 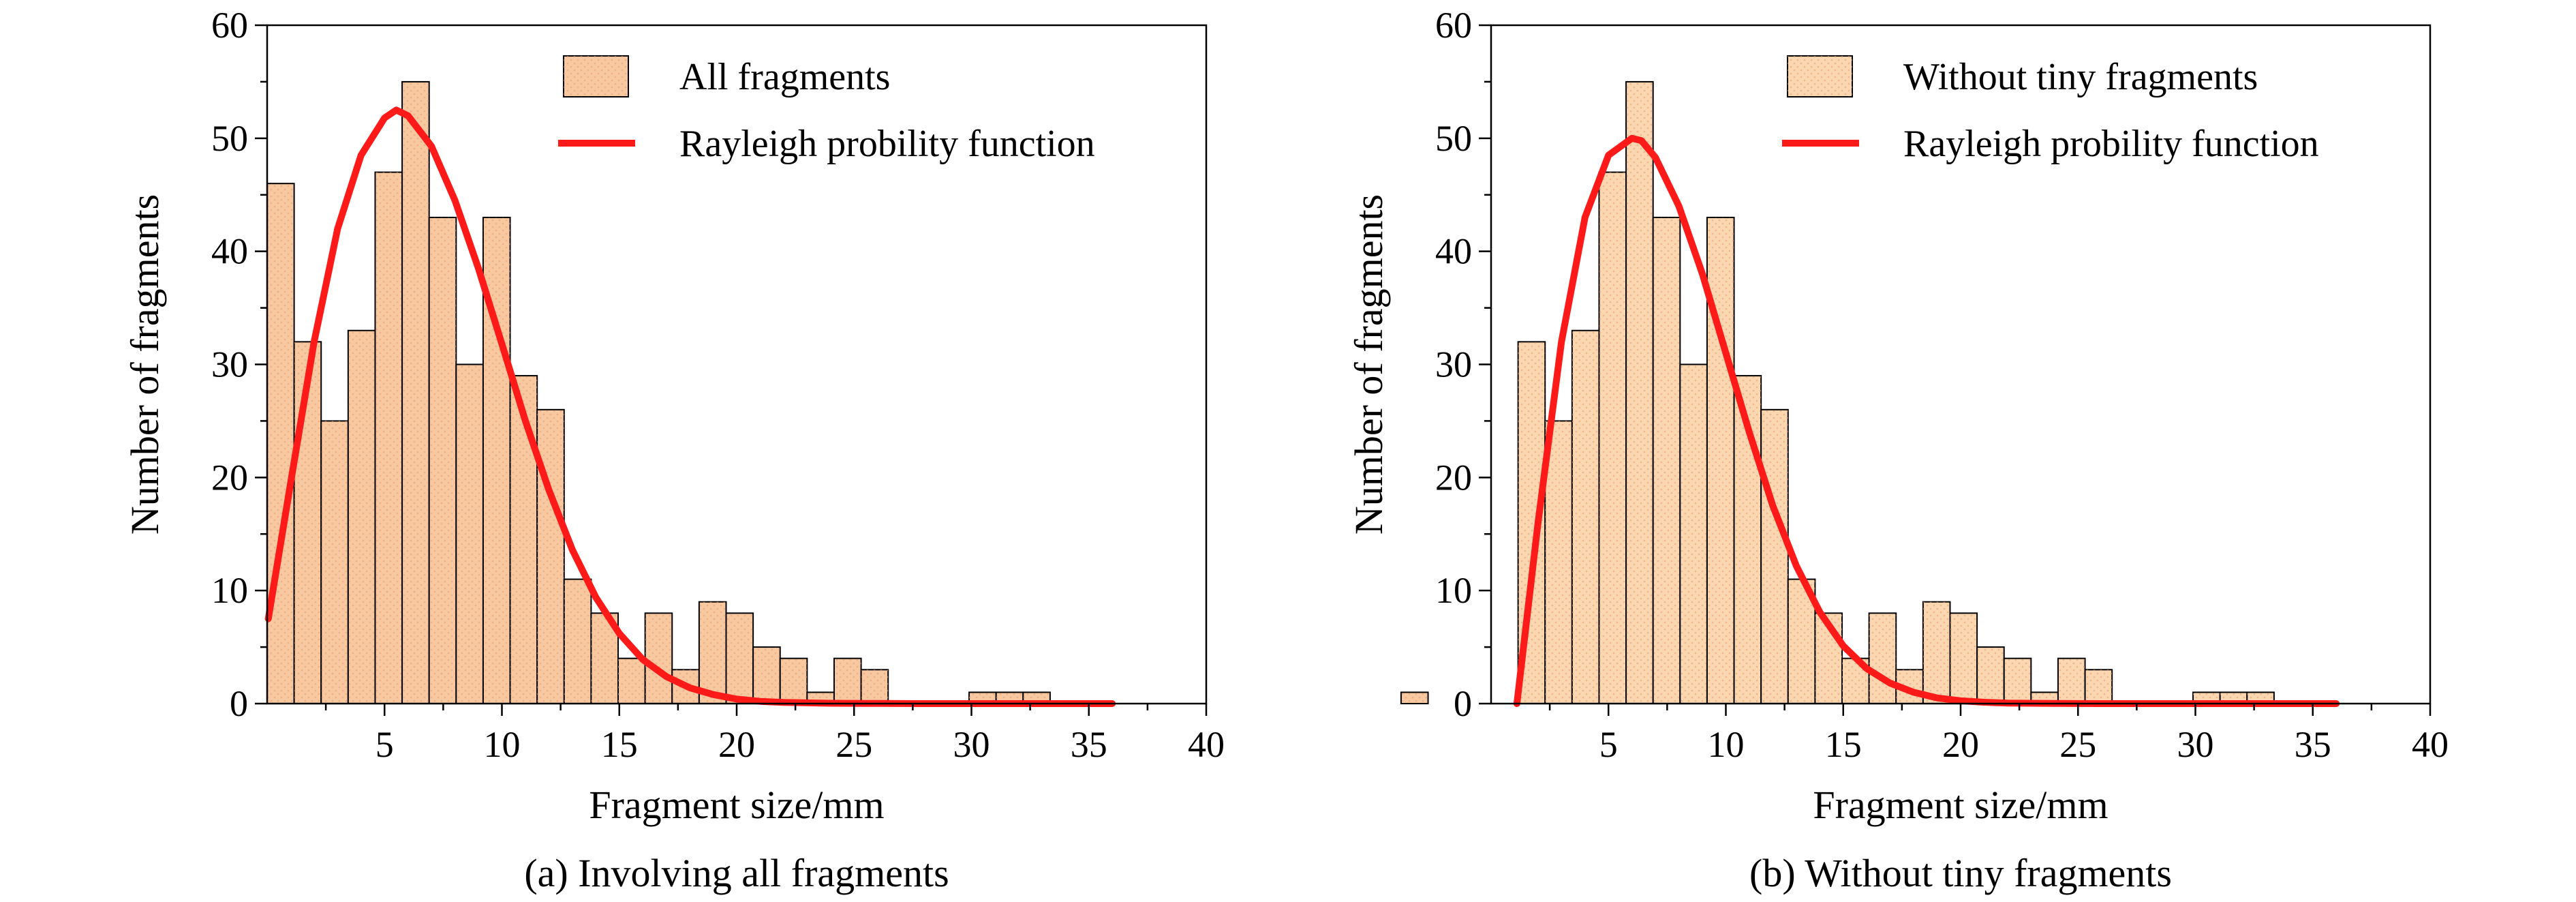 I want to click on legend: All fragments Rayleigh probility function, so click(x=826, y=110).